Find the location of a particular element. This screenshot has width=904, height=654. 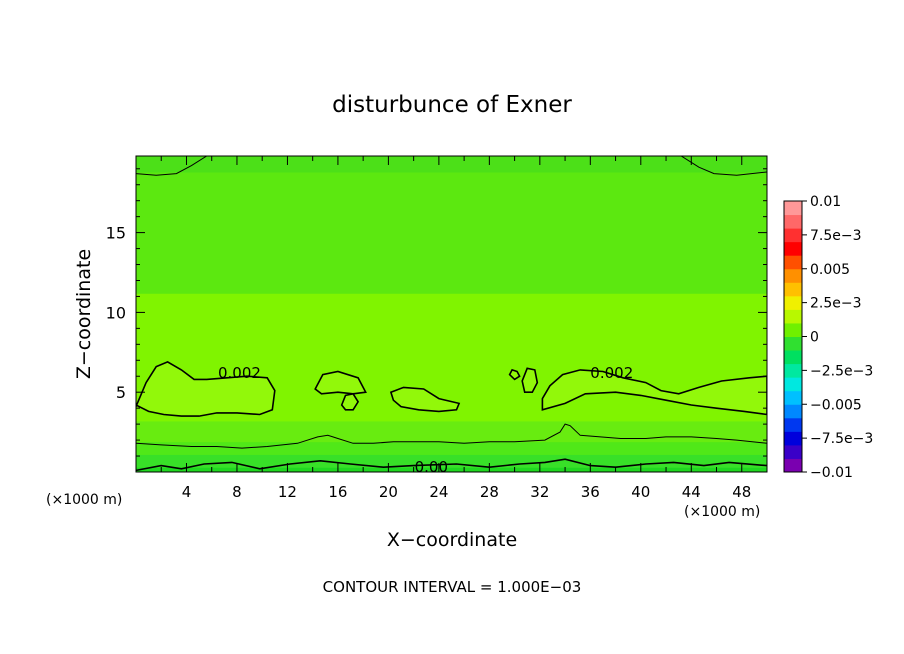

contour-label-0.002-0: 0.002 is located at coordinates (239, 373).